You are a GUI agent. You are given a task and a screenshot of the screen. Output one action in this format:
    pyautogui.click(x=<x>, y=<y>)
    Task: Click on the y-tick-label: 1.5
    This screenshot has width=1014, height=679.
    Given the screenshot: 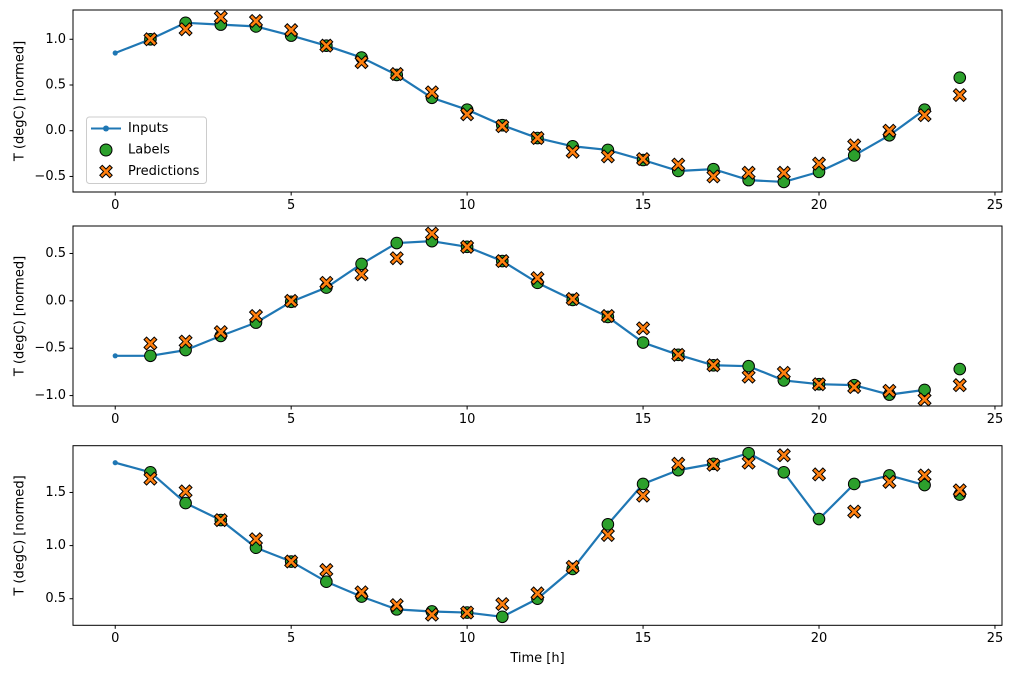 What is the action you would take?
    pyautogui.click(x=55, y=492)
    